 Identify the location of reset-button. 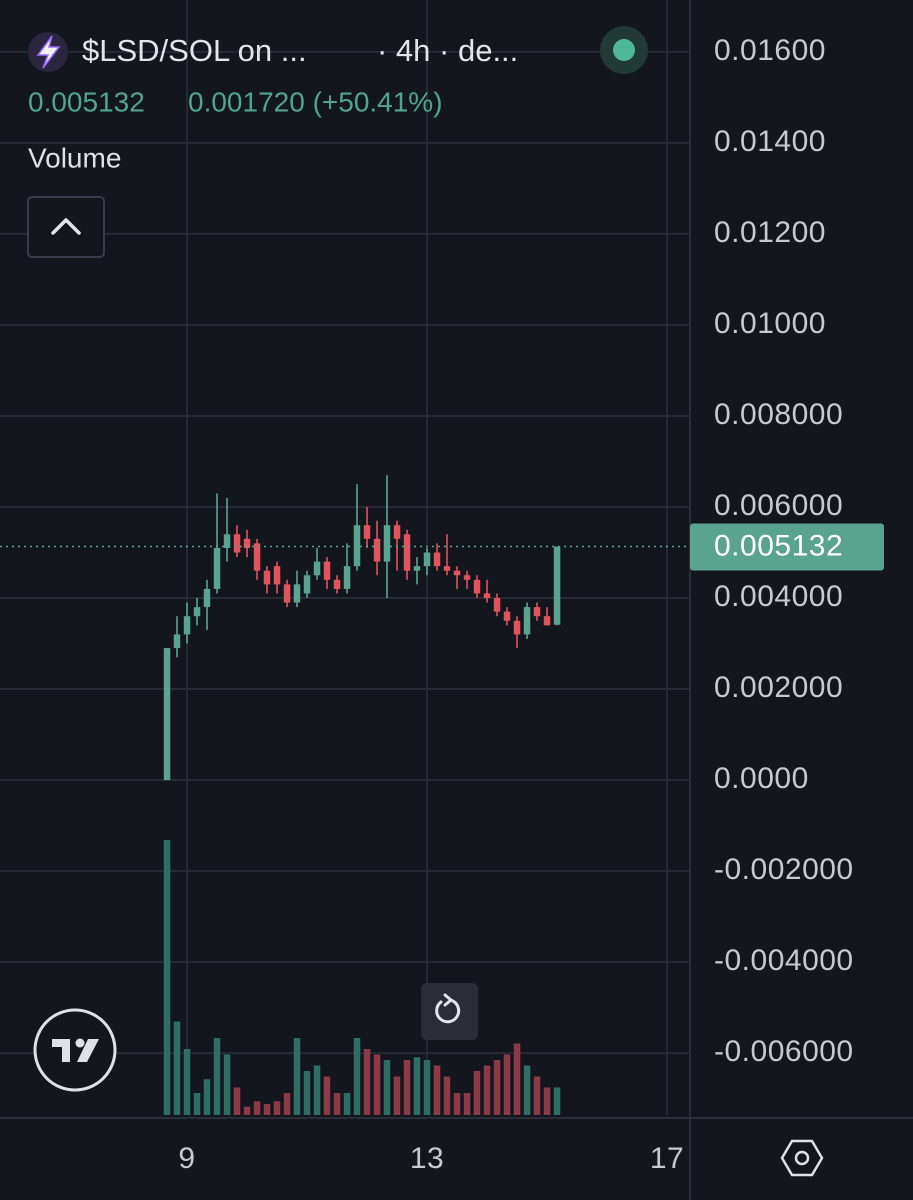
(449, 1011).